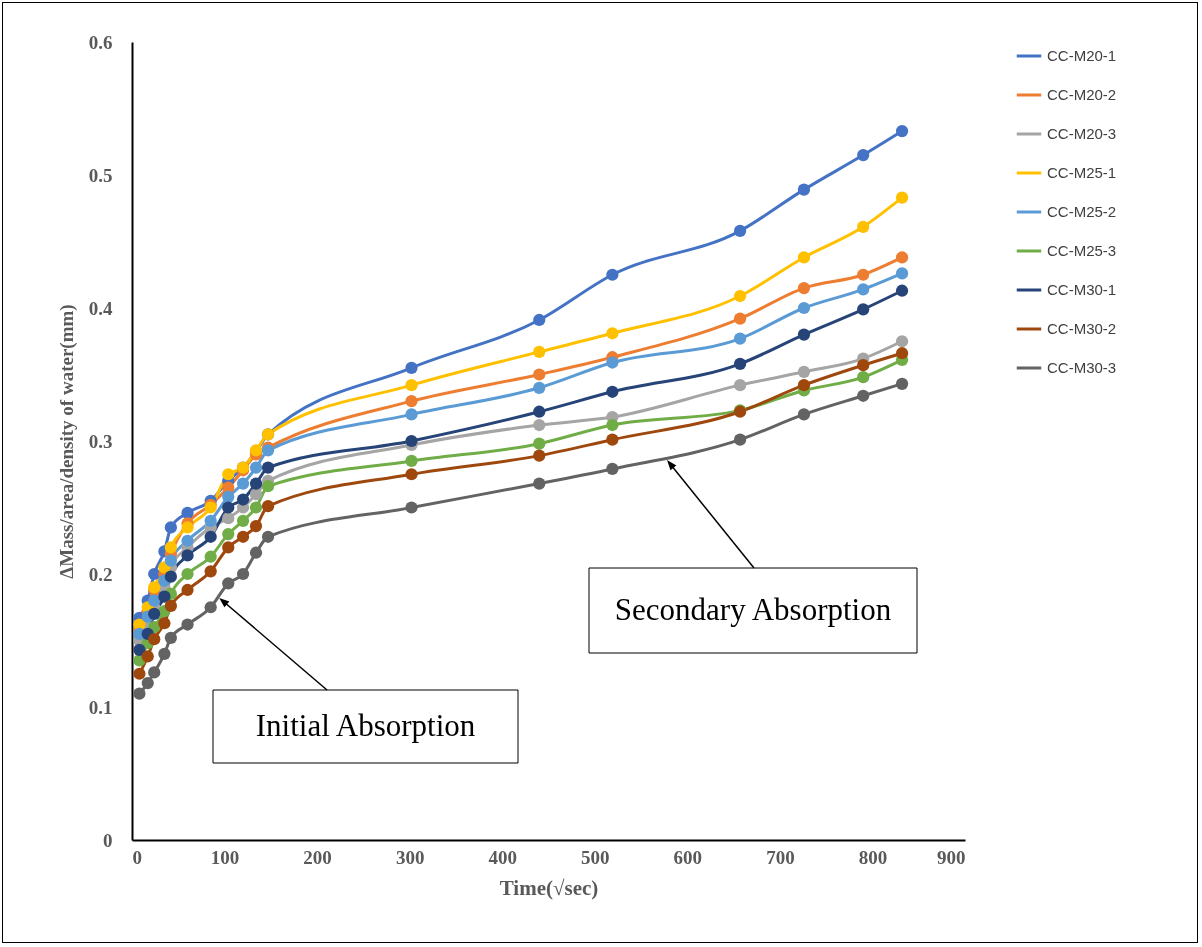 This screenshot has height=947, width=1202. What do you see at coordinates (108, 840) in the screenshot?
I see `y-tick-label: 0` at bounding box center [108, 840].